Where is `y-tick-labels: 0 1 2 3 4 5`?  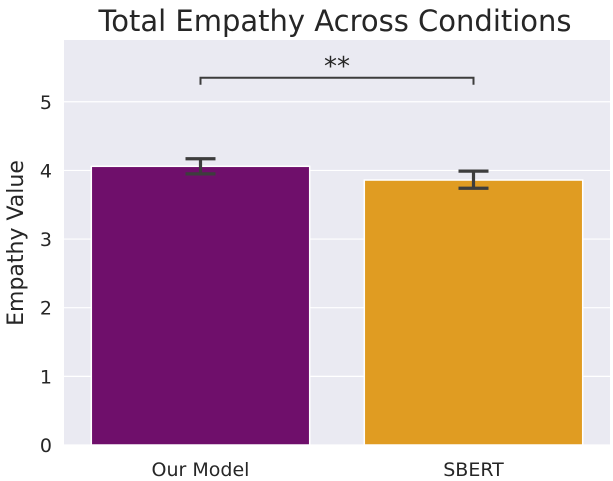 y-tick-labels: 0 1 2 3 4 5 is located at coordinates (46, 274).